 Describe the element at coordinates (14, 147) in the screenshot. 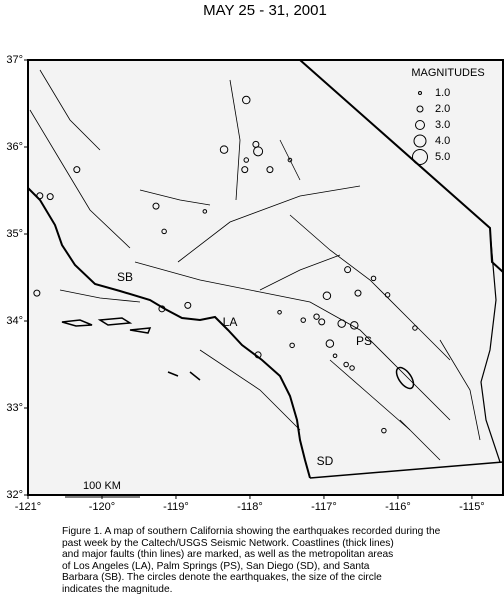

I see `y-tick-label: 36°` at that location.